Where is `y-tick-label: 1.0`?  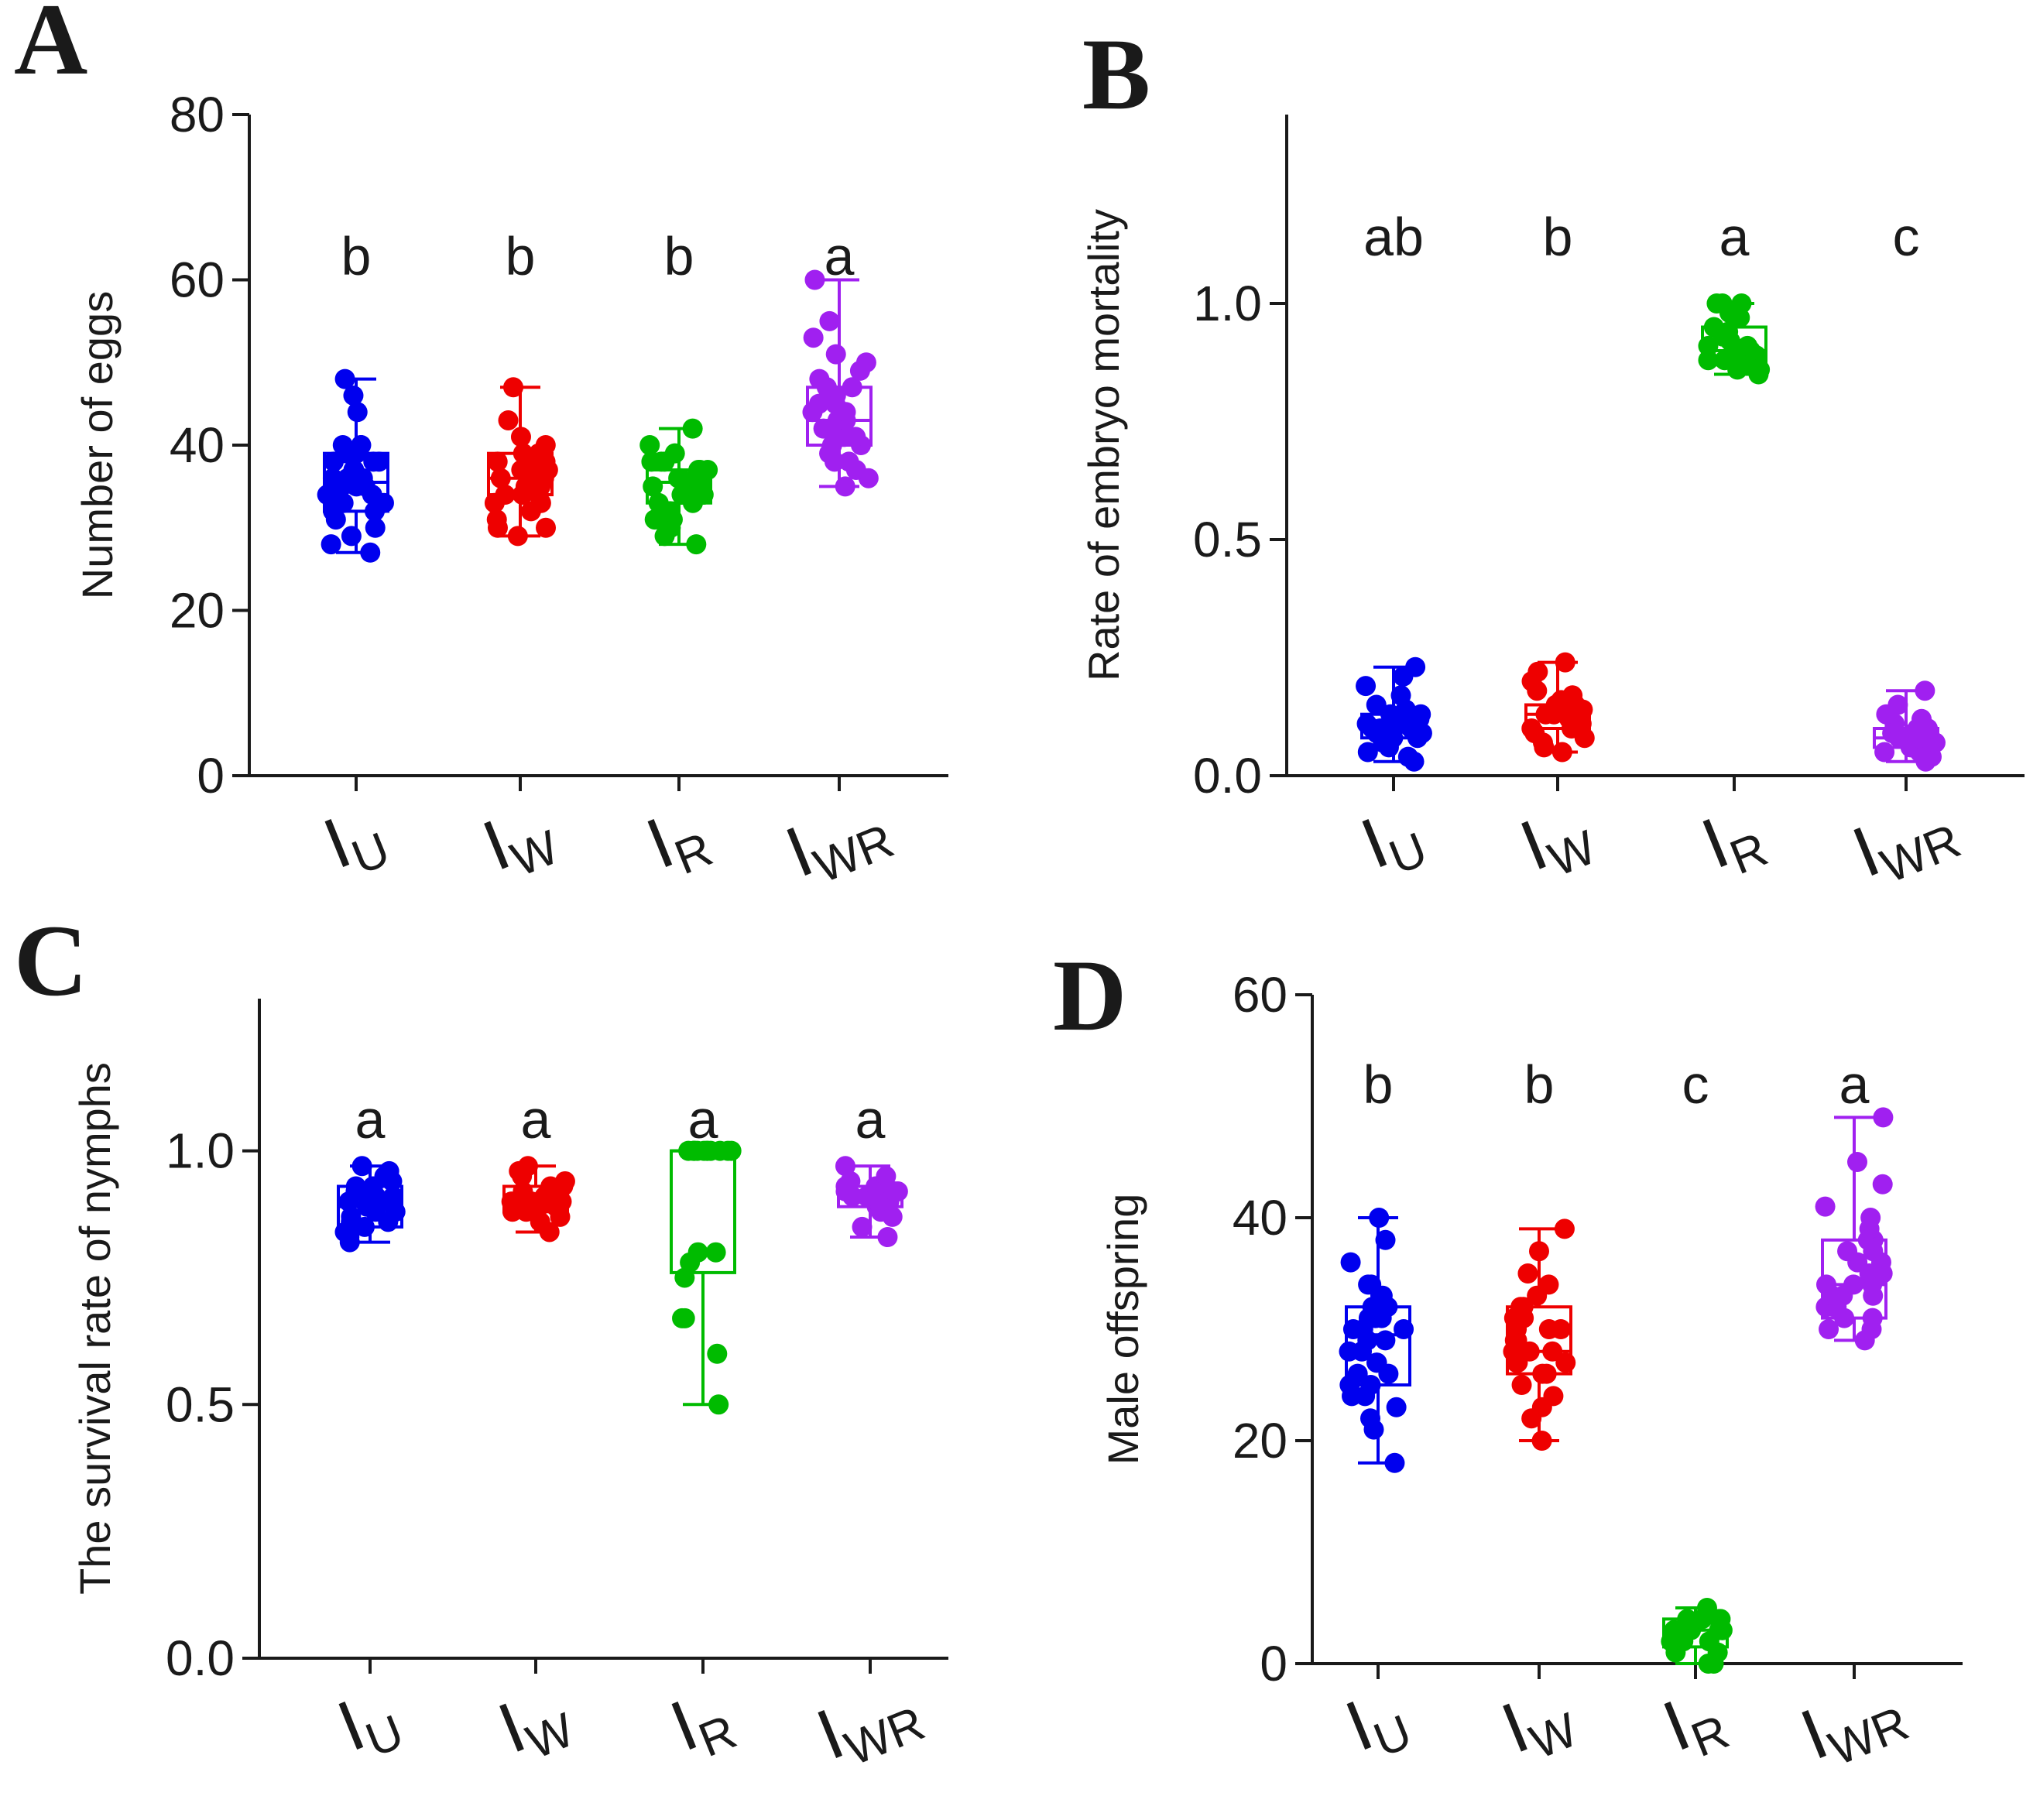
y-tick-label: 1.0 is located at coordinates (1227, 304).